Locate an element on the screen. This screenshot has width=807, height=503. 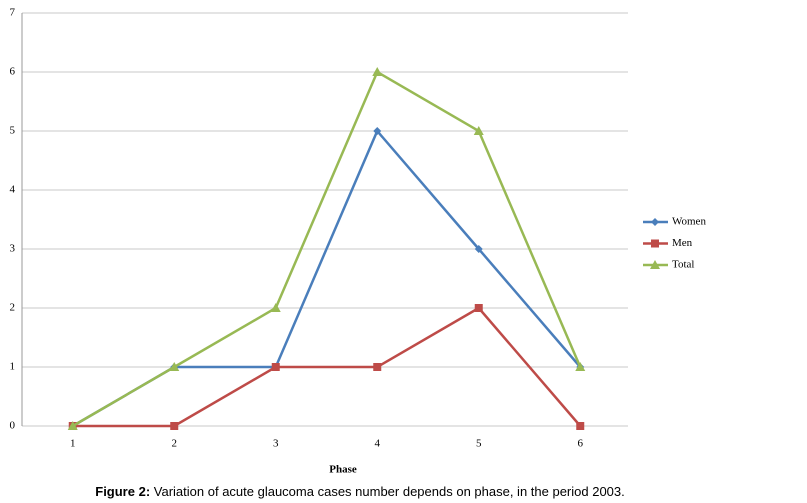
legend-label: Men is located at coordinates (682, 243).